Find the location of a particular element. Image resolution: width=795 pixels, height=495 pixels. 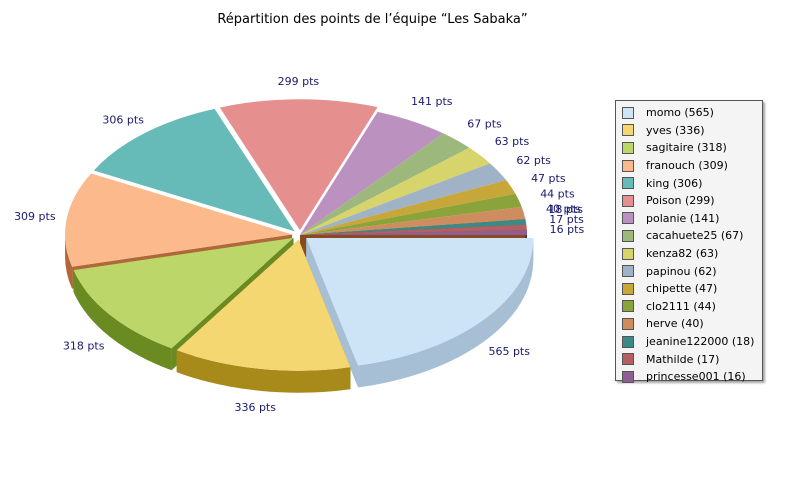

legend-label: king (306) is located at coordinates (674, 183).